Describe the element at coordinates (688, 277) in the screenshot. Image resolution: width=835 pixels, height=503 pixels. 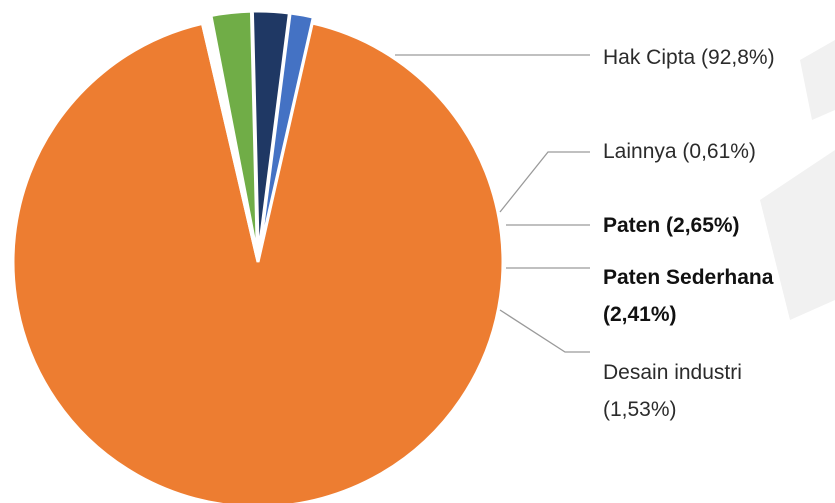
I see `label-line: Paten Sederhana` at that location.